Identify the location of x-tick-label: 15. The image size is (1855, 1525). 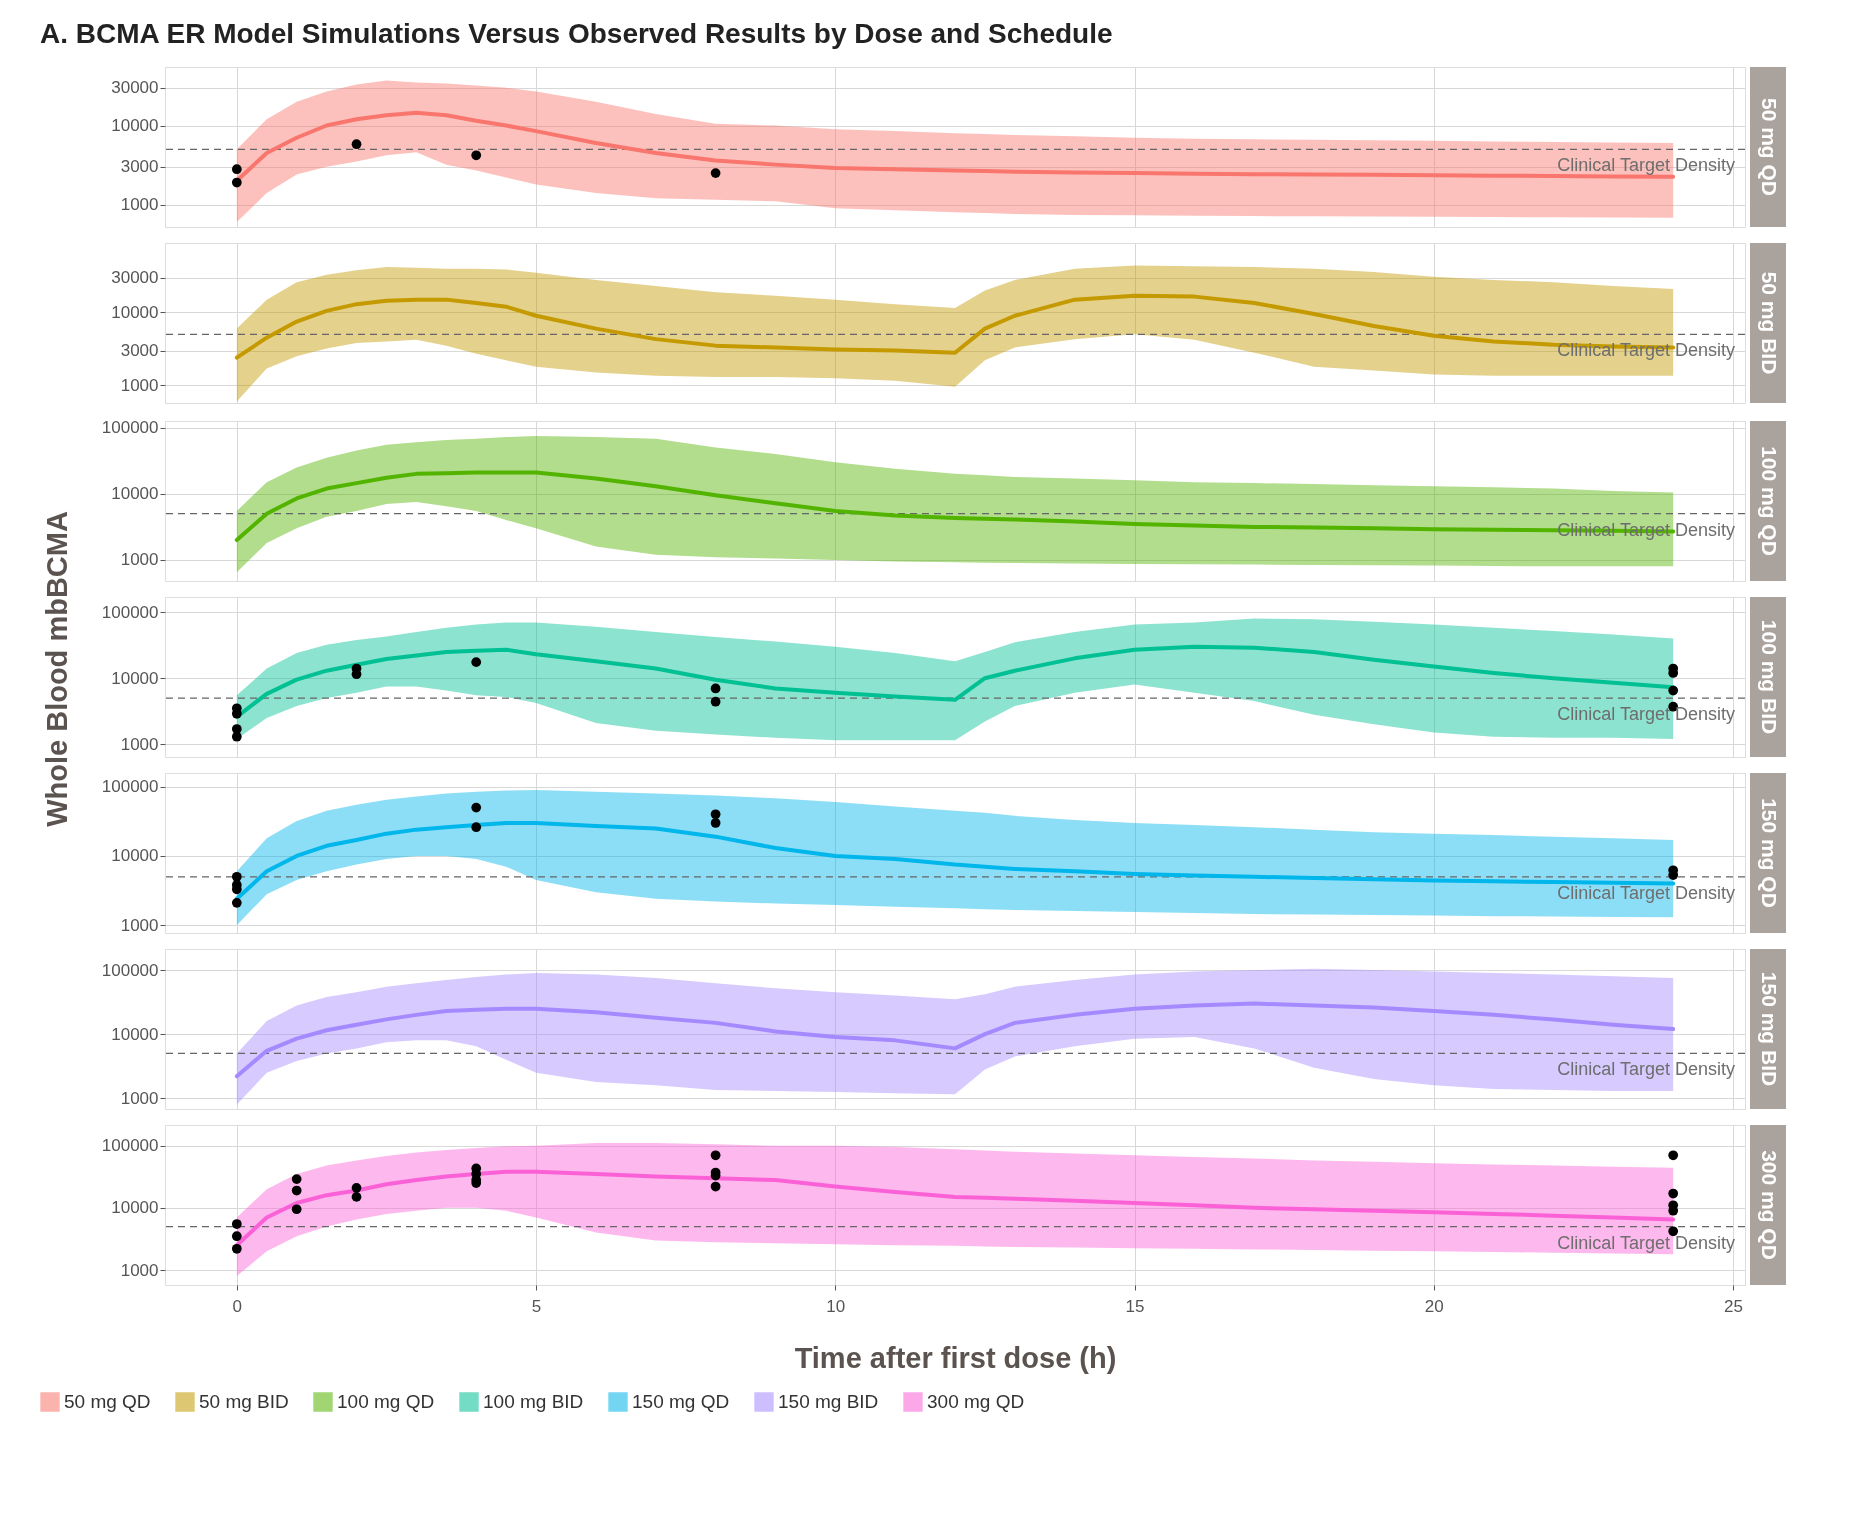
(1135, 1306).